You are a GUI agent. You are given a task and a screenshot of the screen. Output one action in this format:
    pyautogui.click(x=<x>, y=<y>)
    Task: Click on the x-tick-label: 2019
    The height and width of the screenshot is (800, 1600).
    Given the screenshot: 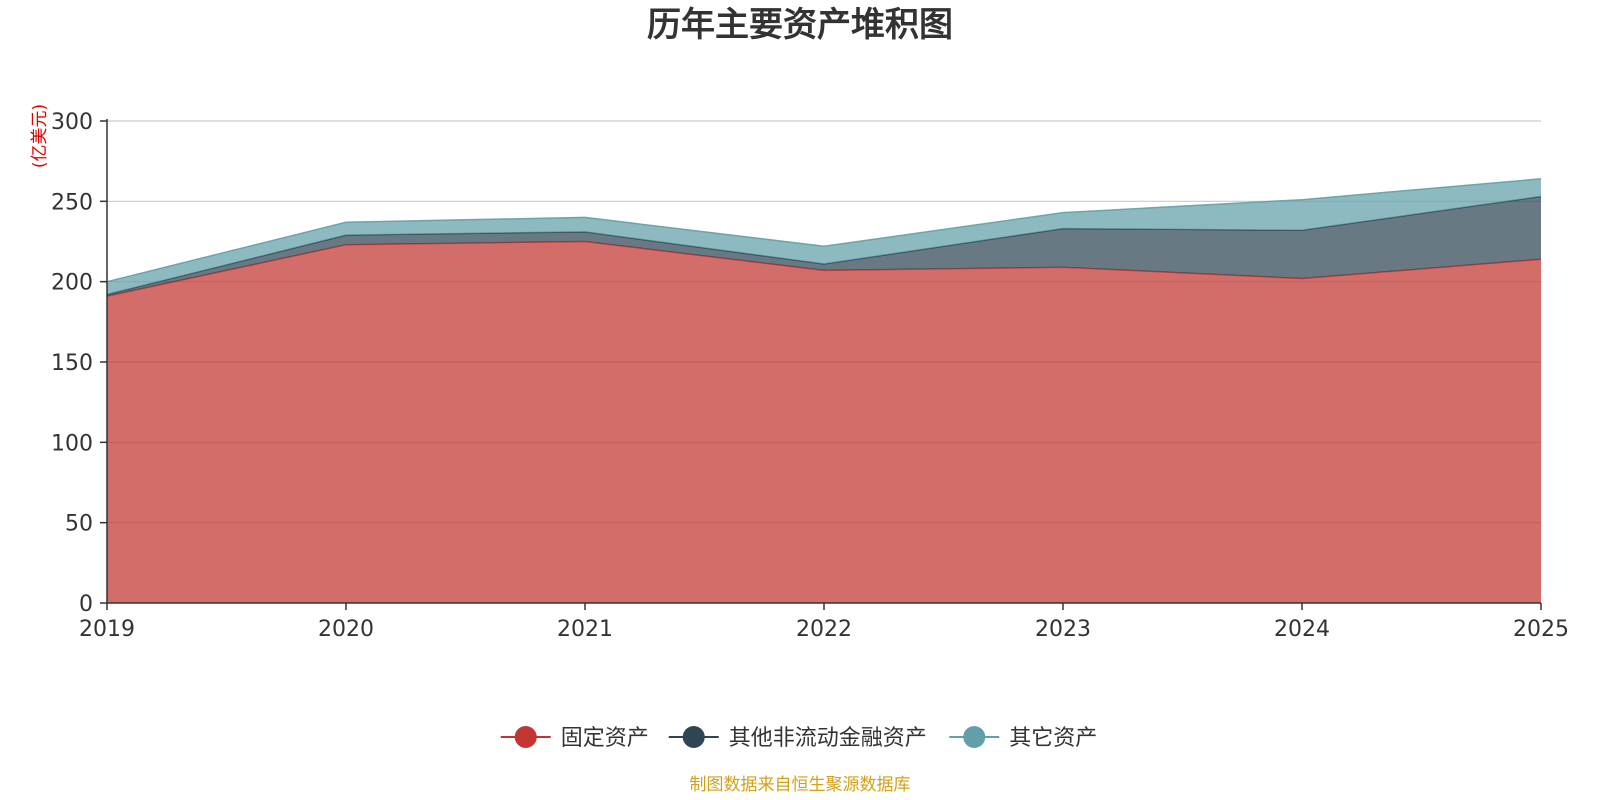 What is the action you would take?
    pyautogui.click(x=107, y=629)
    